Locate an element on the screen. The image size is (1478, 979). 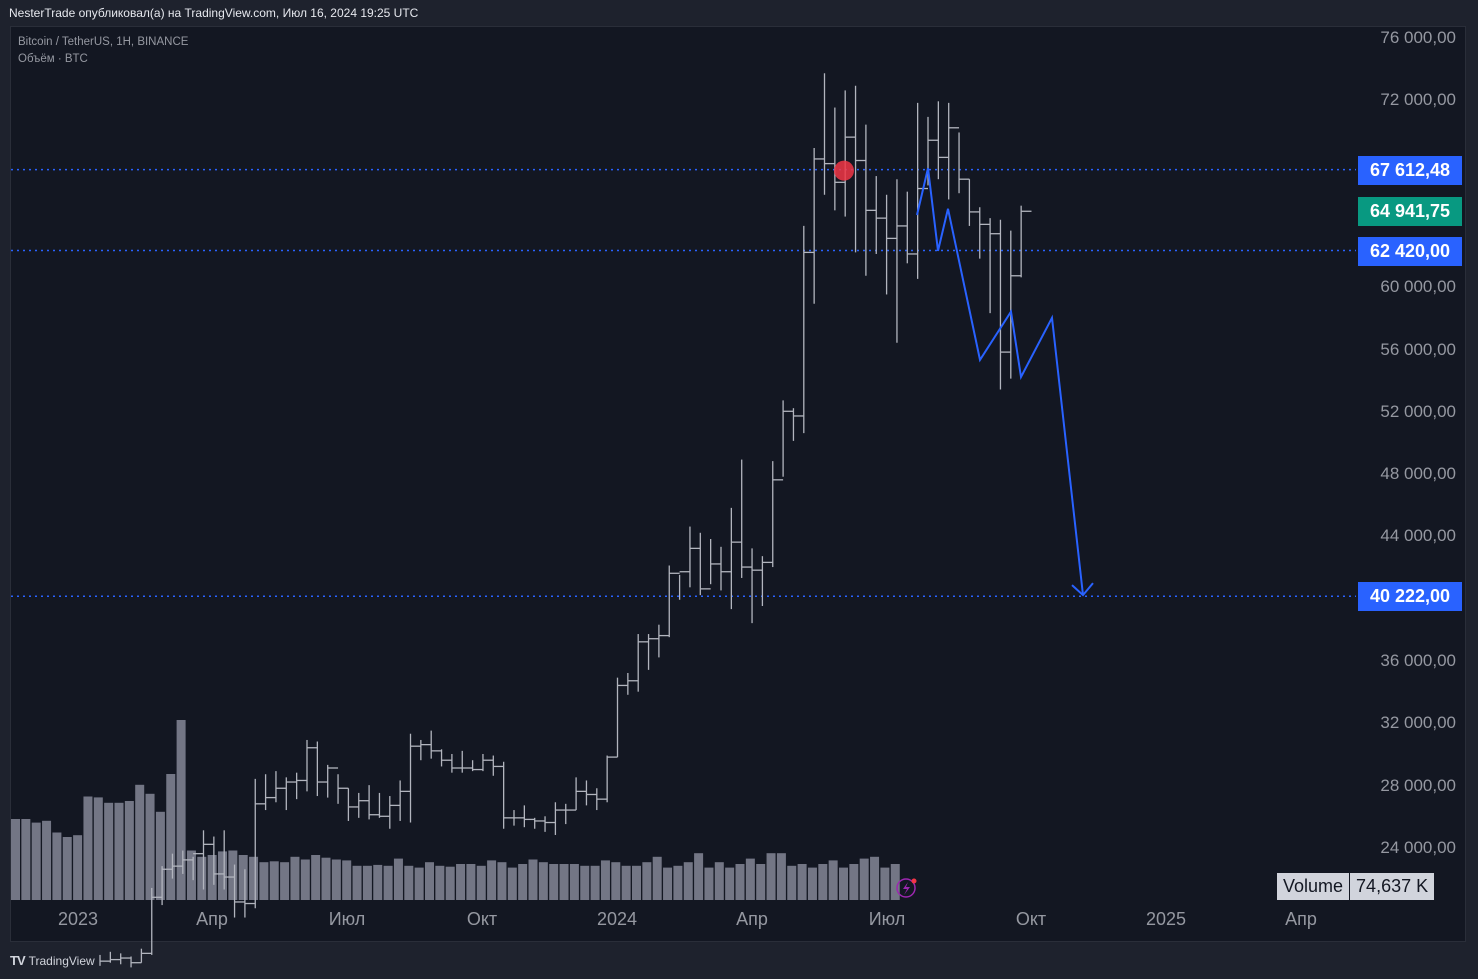
volume-indicator-label: Объём · BTC is located at coordinates (53, 59).